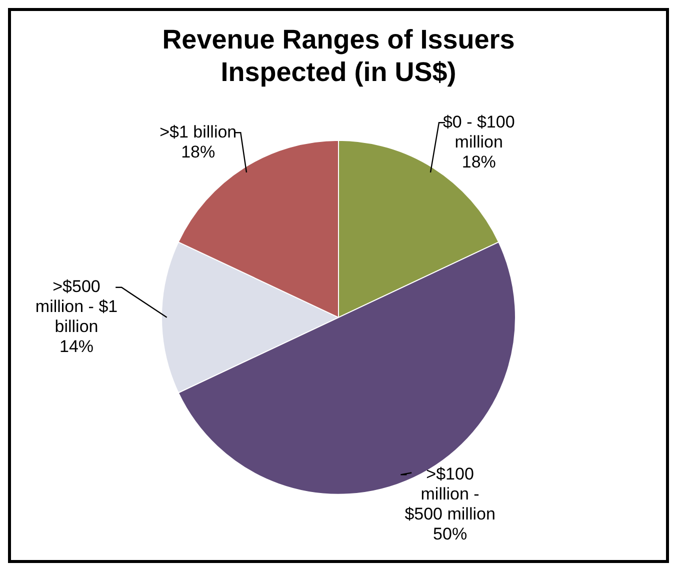 This screenshot has width=679, height=573. I want to click on data-label: 50%, so click(450, 534).